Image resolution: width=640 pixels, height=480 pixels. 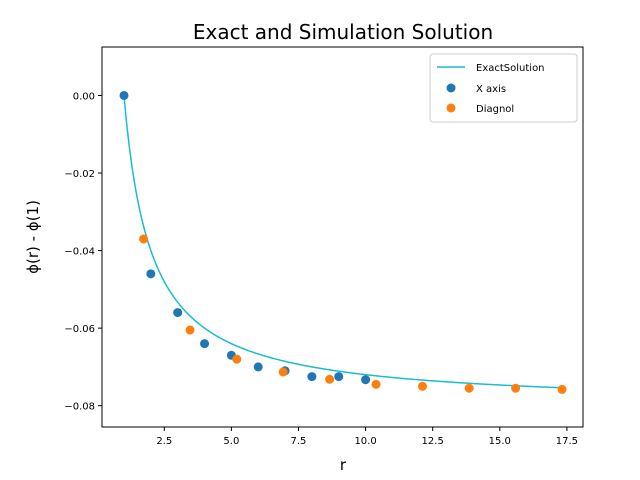 What do you see at coordinates (343, 32) in the screenshot?
I see `chart-title: Exact and Simulation Solution` at bounding box center [343, 32].